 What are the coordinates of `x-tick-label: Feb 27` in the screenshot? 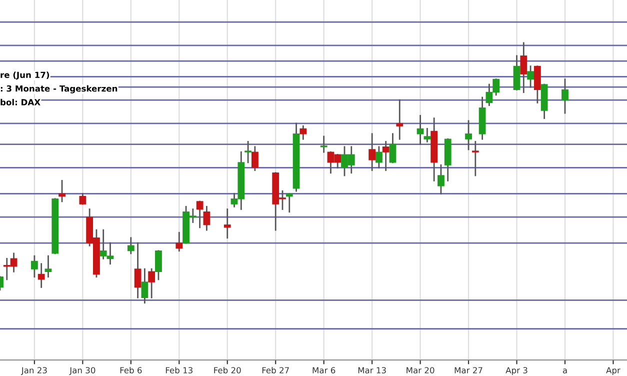 It's located at (275, 370).